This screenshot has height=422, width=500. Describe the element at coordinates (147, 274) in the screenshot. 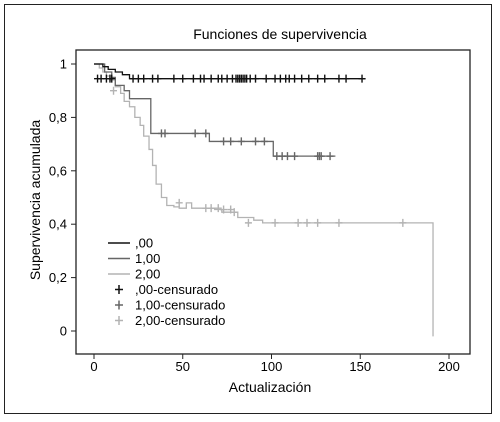

I see `legend-label: 2,00` at that location.